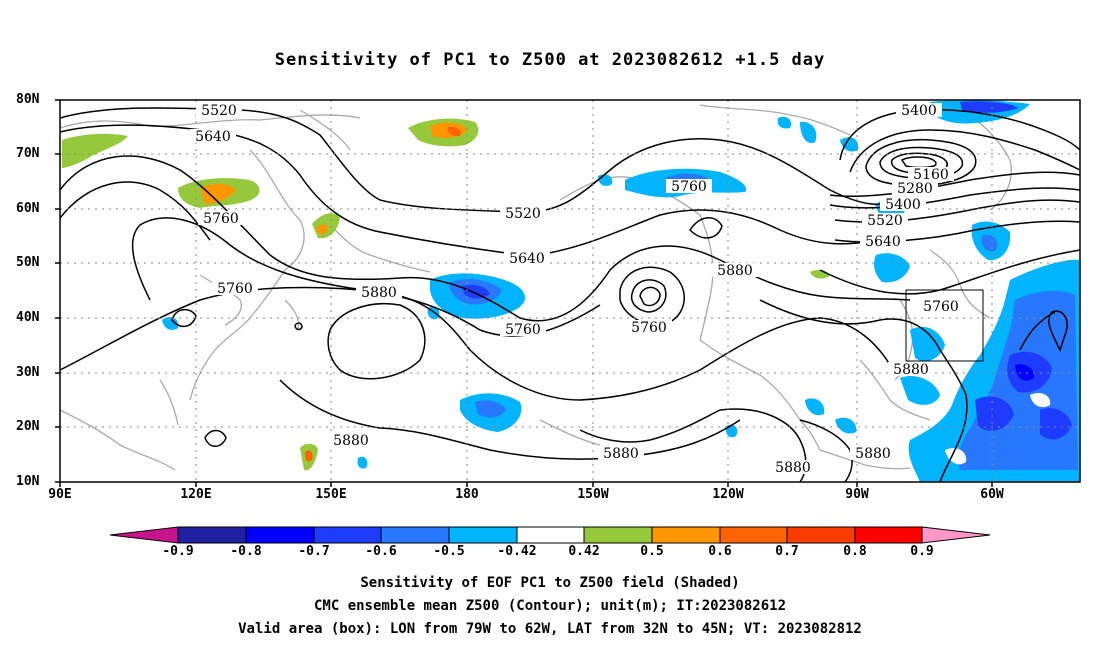  I want to click on lon-label: 150W, so click(593, 494).